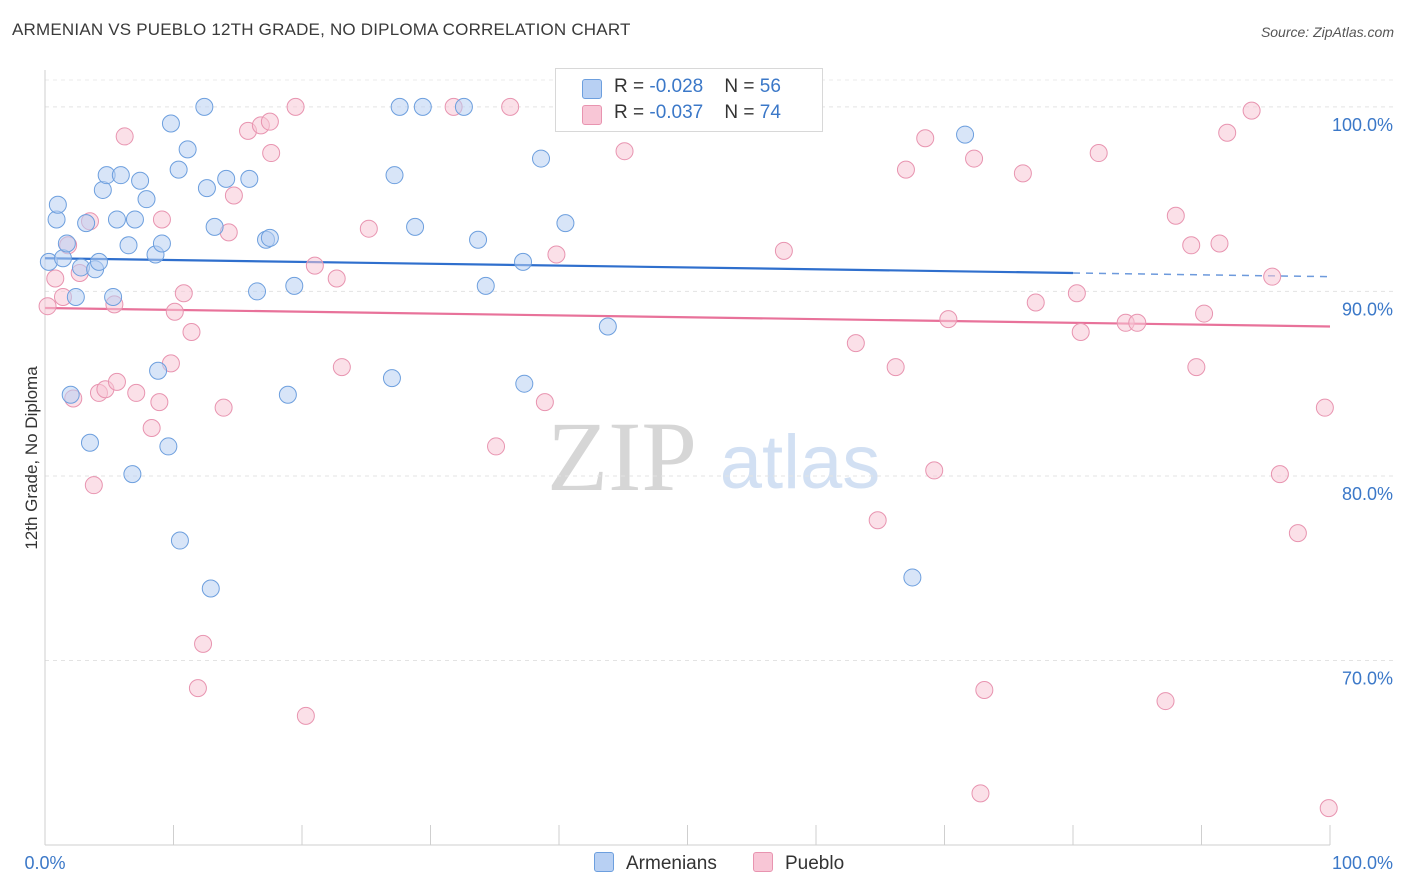 This screenshot has width=1406, height=892. I want to click on pueblo-trendline, so click(687, 317).